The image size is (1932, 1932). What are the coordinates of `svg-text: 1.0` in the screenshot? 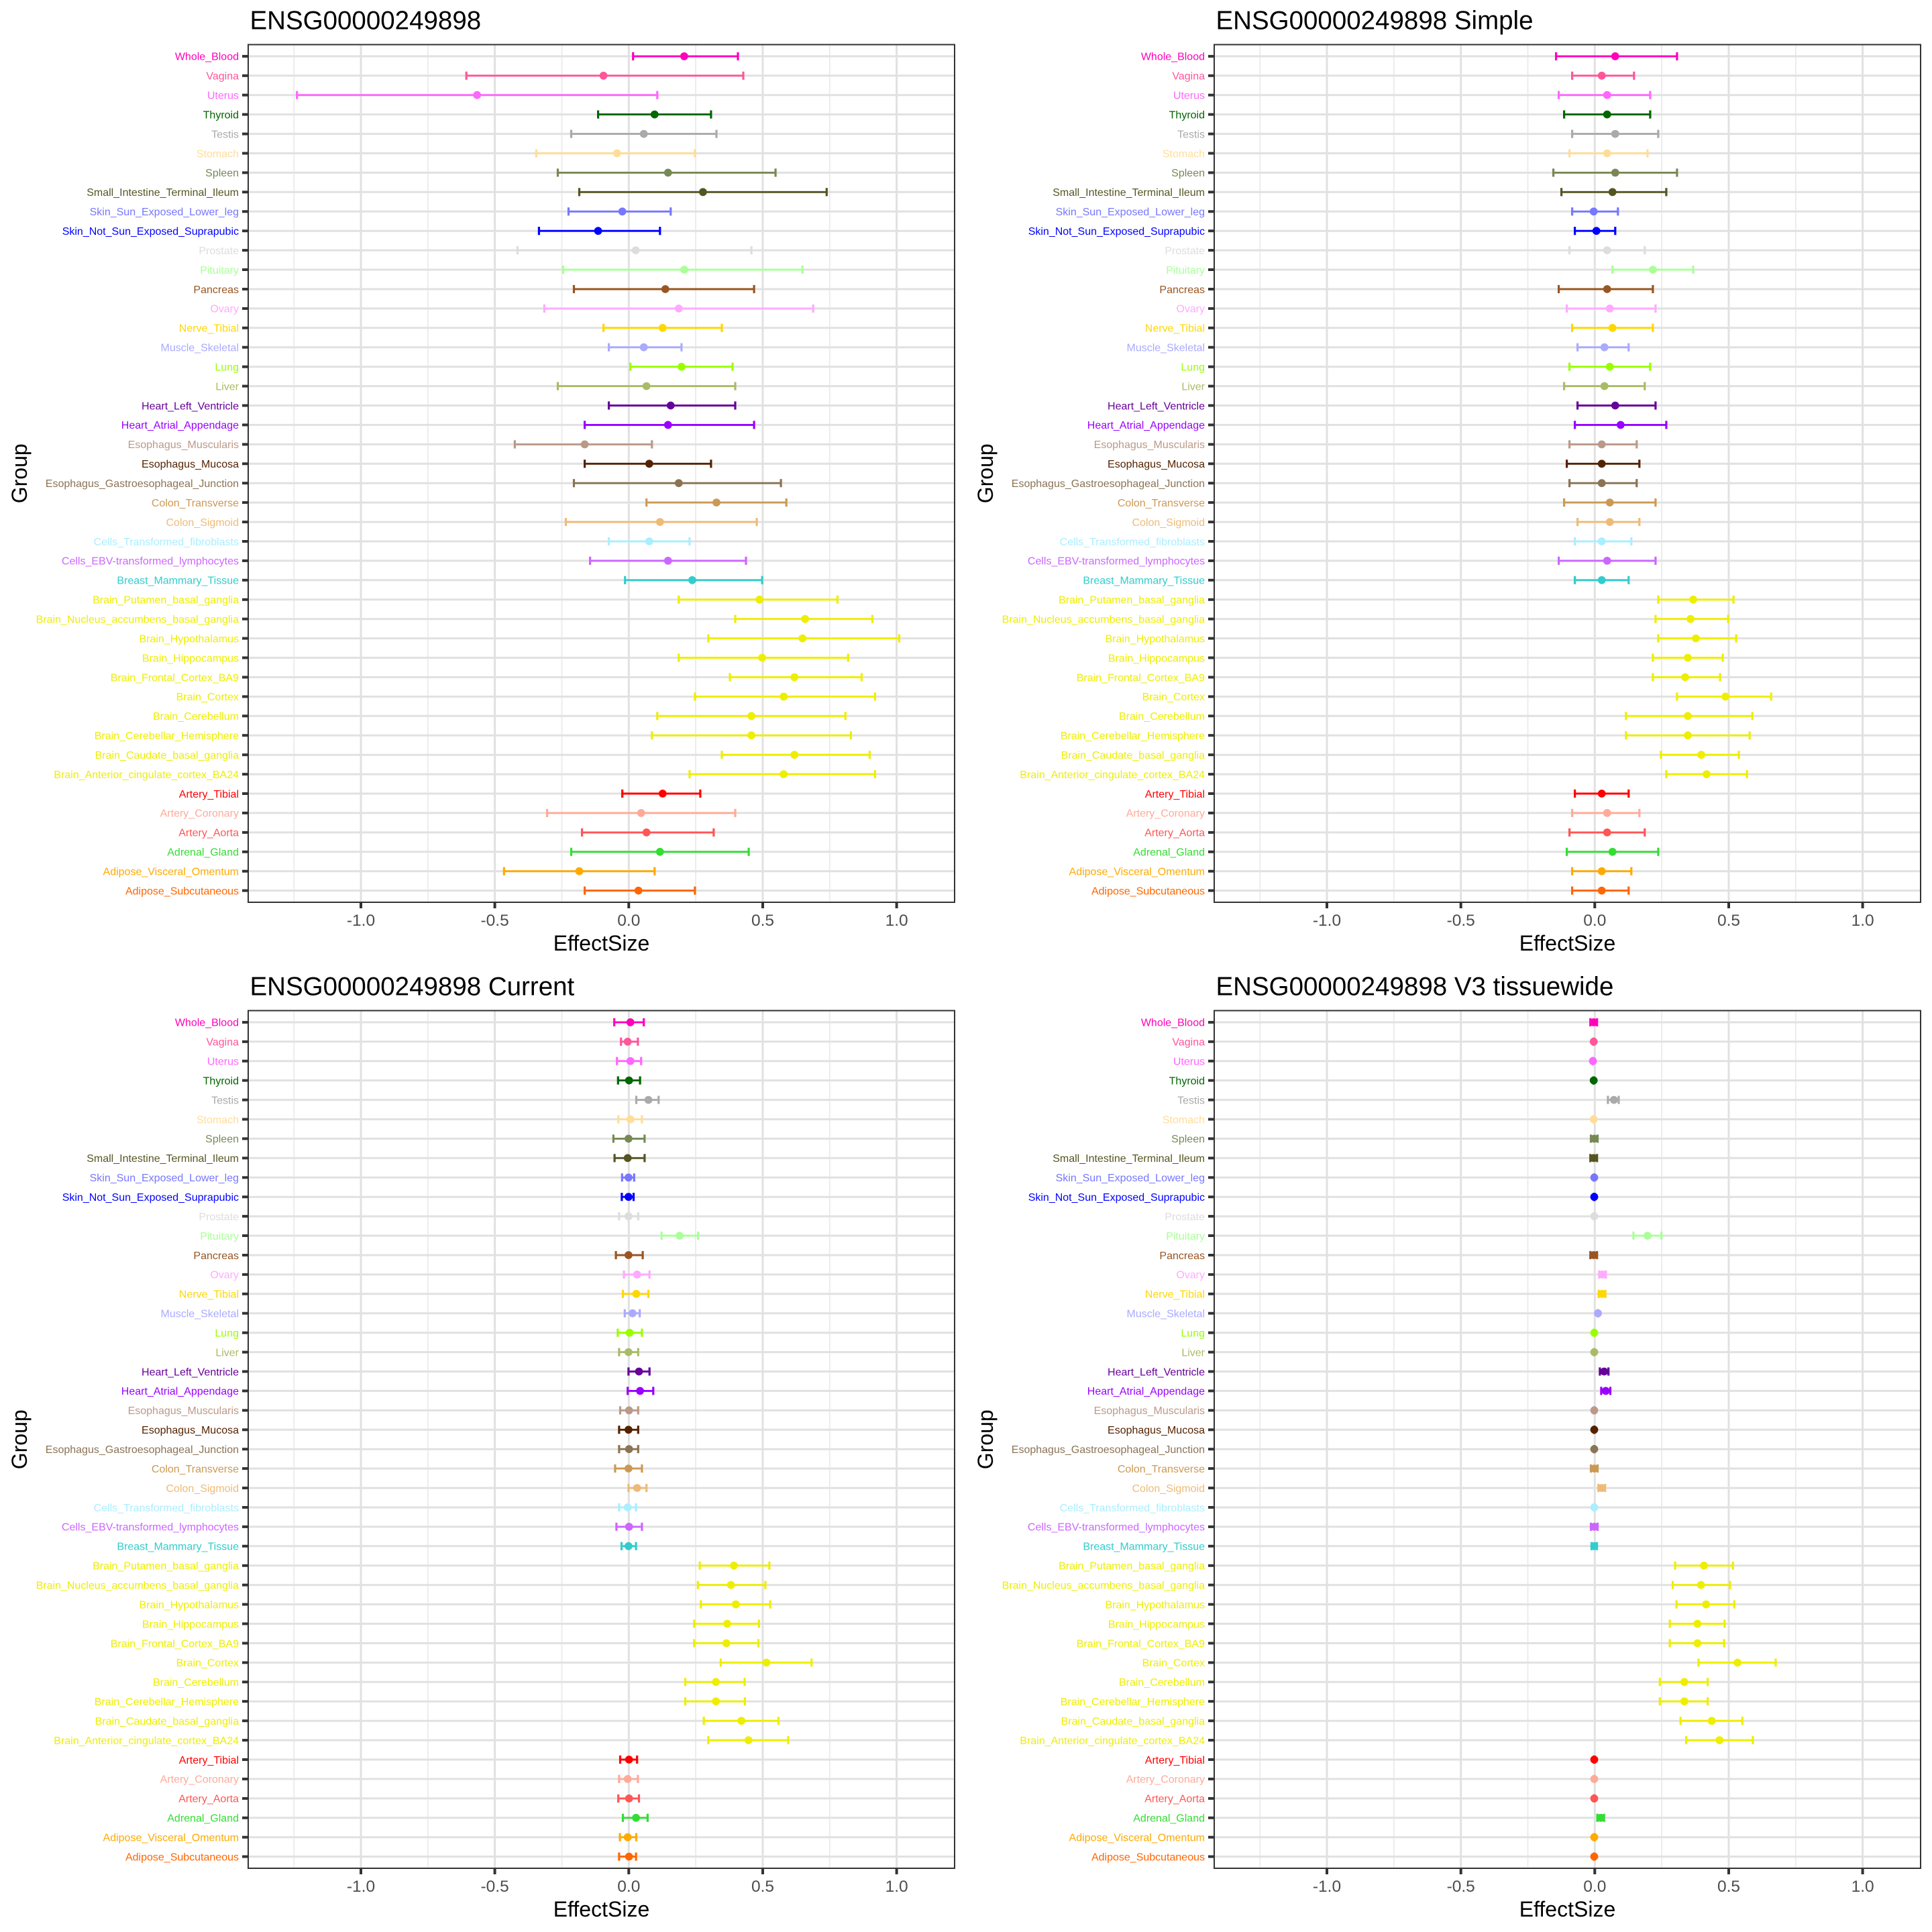 It's located at (896, 921).